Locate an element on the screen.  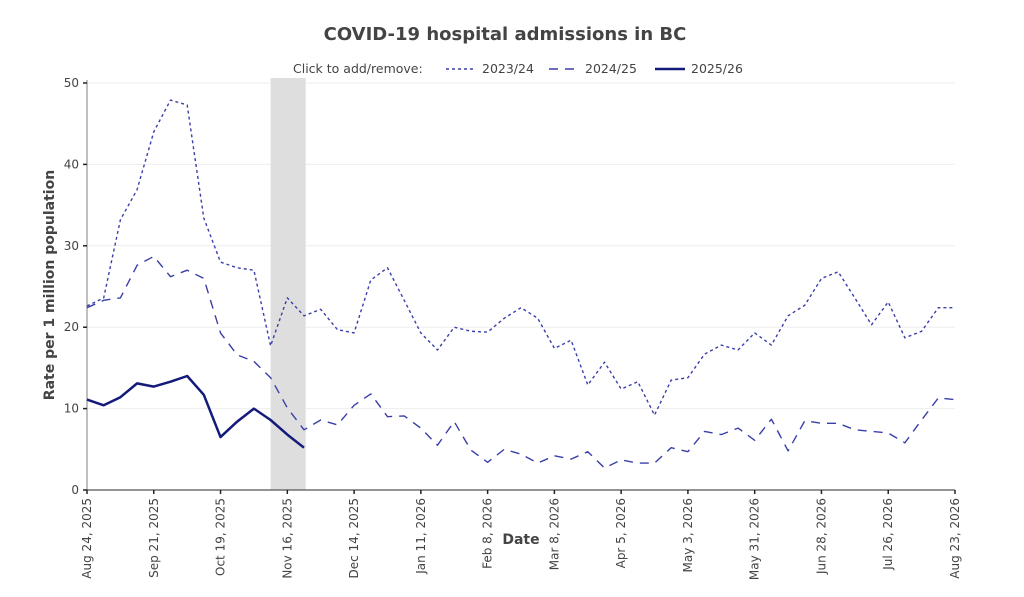
x-tick-label: Nov 16, 2025 is located at coordinates (287, 538).